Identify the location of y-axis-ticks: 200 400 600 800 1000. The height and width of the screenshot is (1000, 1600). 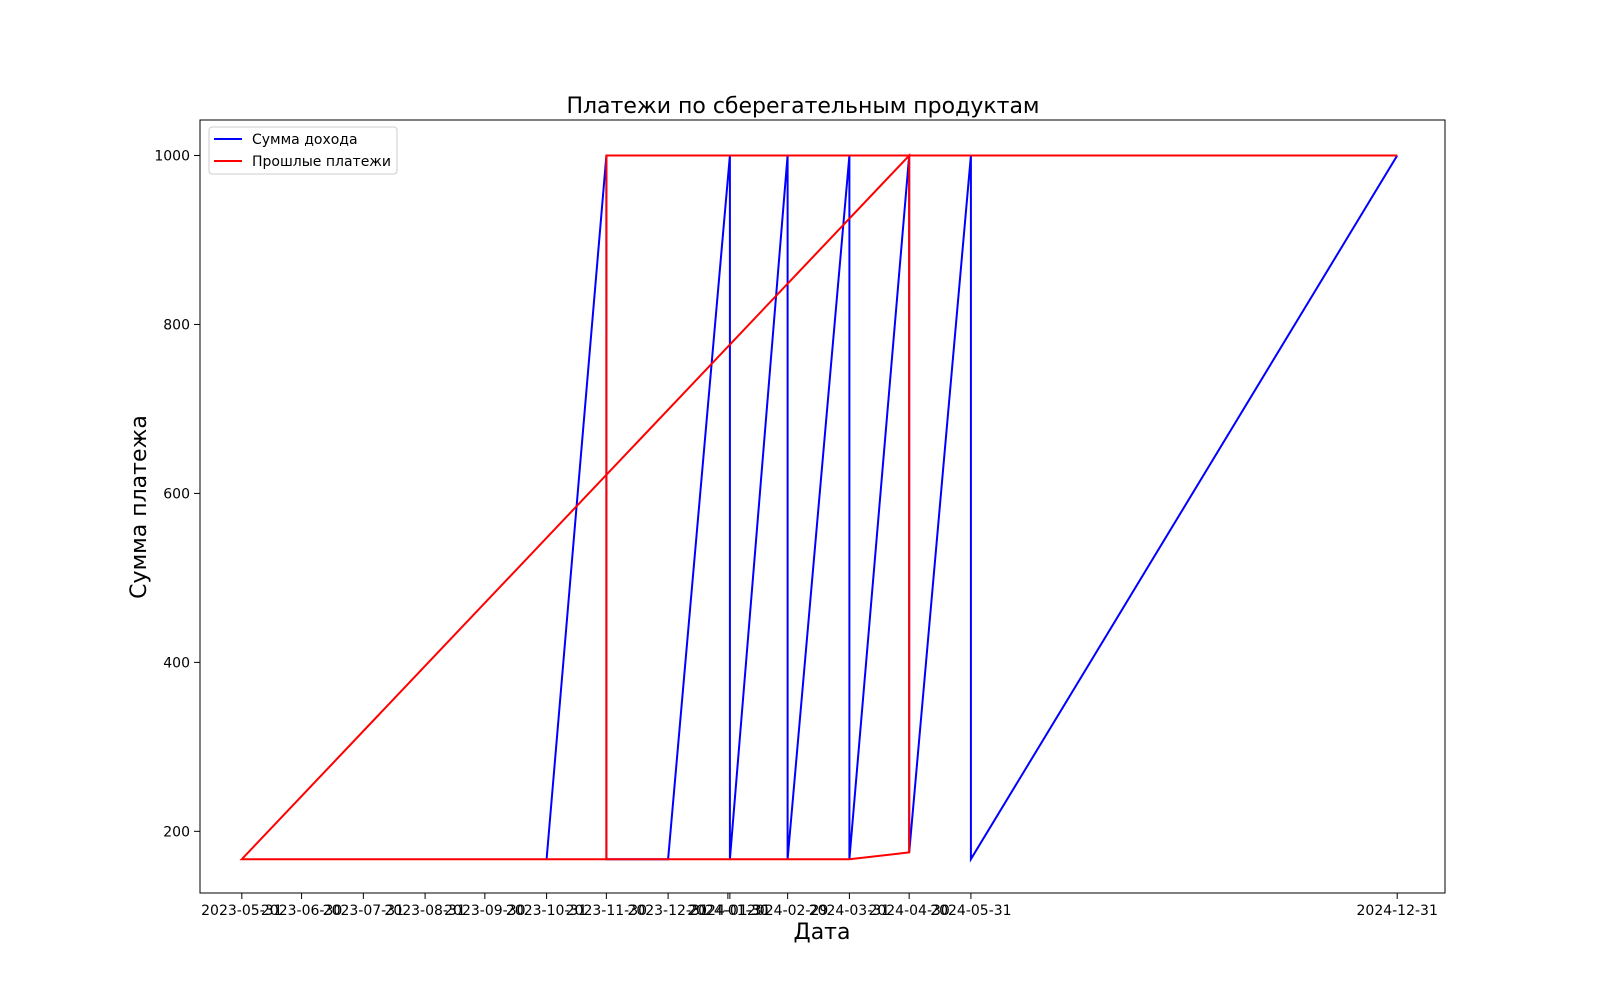
(177, 494).